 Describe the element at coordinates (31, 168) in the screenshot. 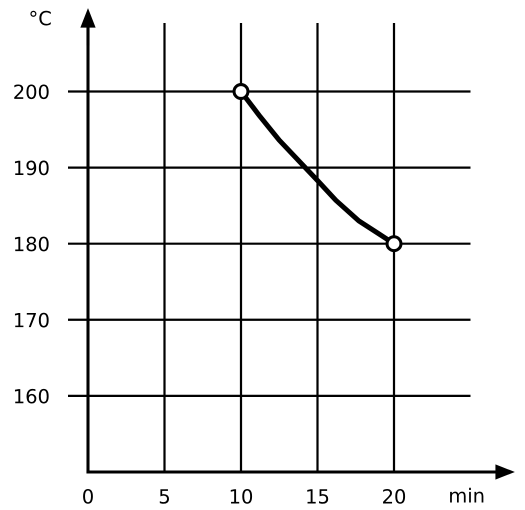

I see `y-tick-label: 190` at that location.